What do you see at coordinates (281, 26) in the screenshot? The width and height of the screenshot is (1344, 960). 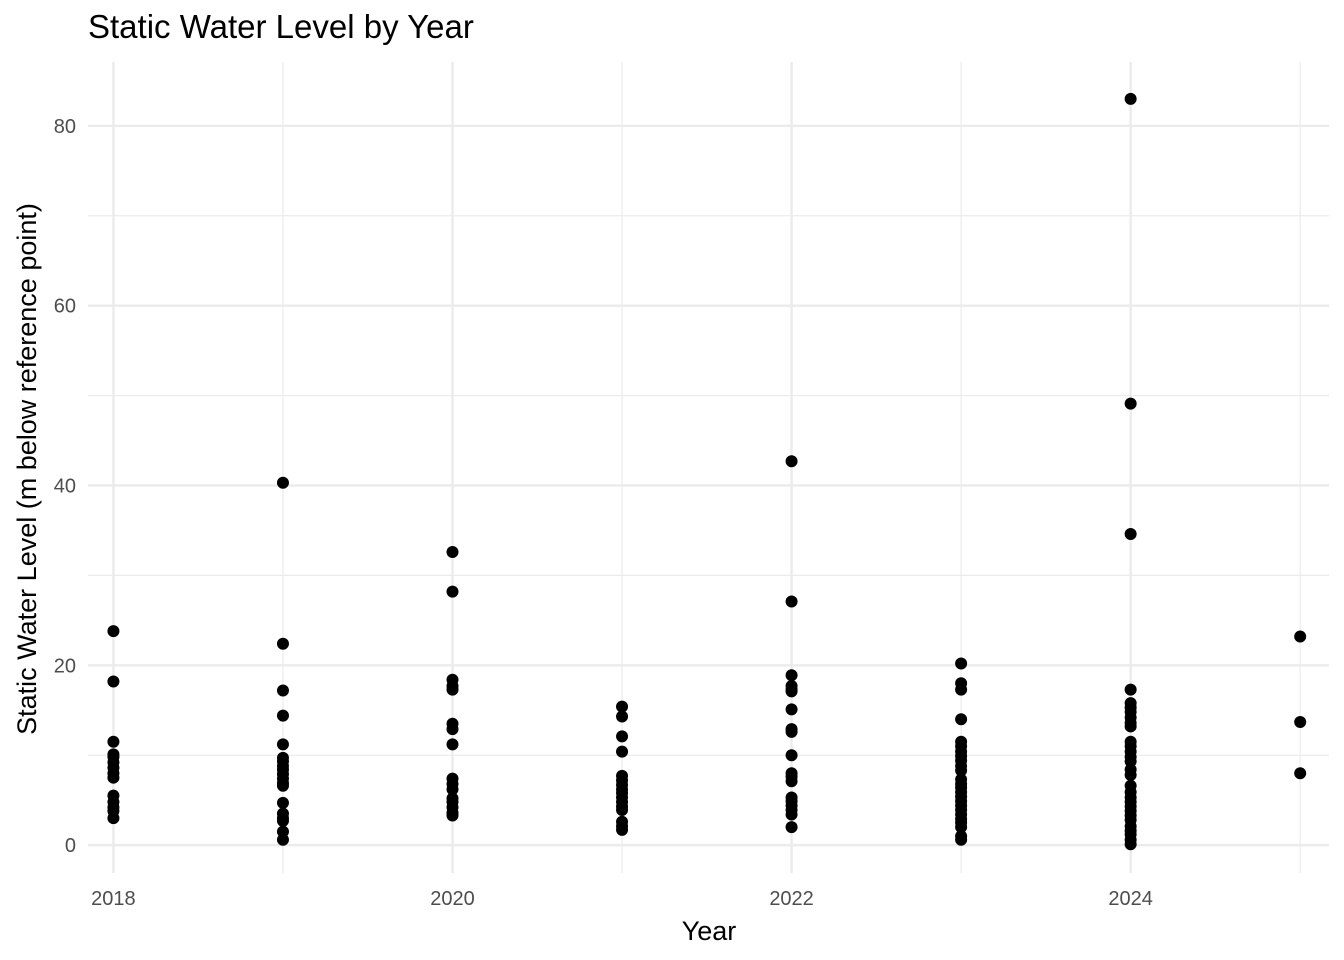 I see `chart-title: Static Water Level by Year` at bounding box center [281, 26].